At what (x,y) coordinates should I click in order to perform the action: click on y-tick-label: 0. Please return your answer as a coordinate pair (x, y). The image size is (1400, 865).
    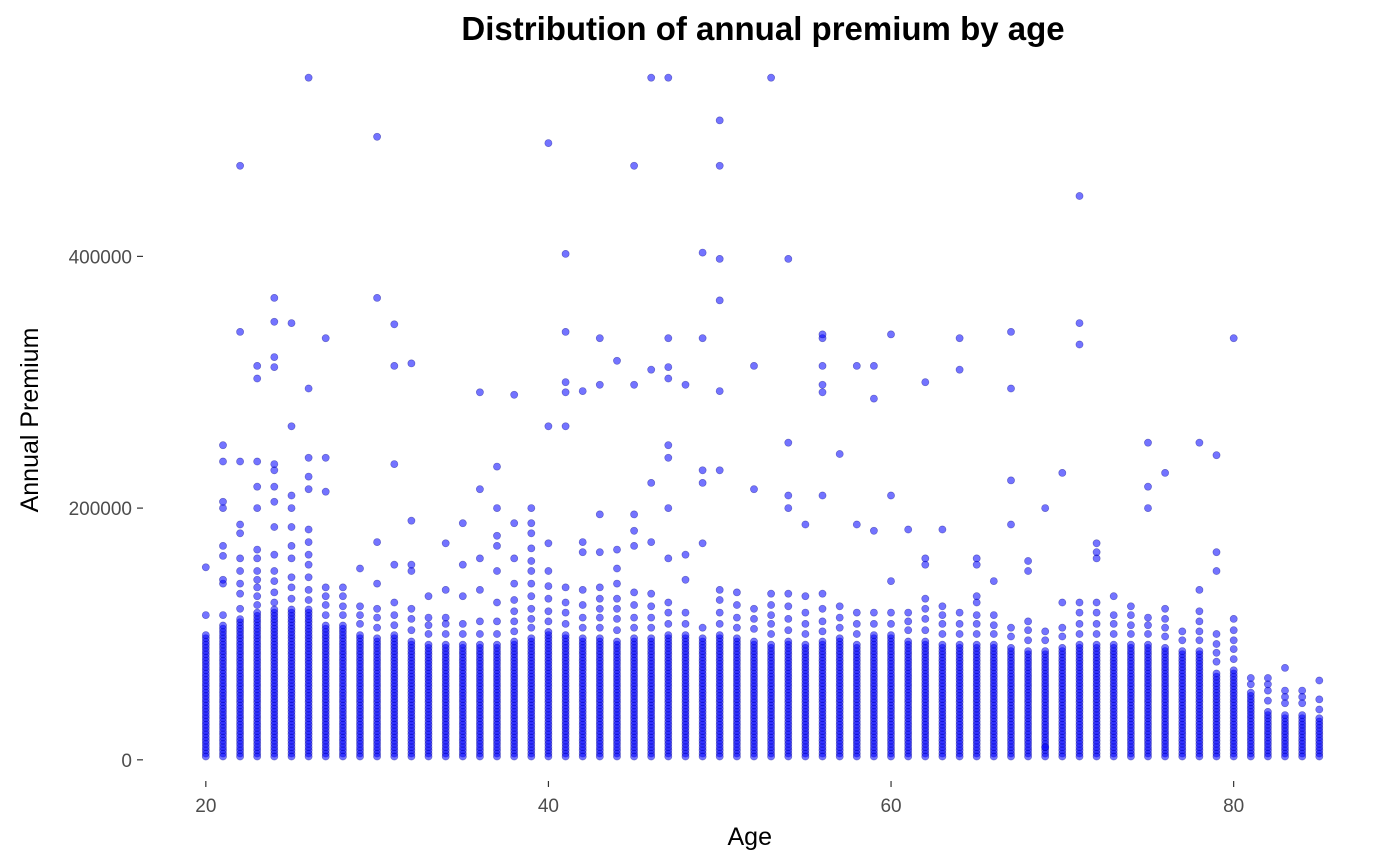
    Looking at the image, I should click on (126, 761).